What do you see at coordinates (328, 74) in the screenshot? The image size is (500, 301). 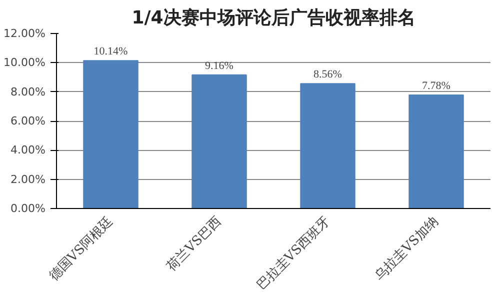 I see `data-label: 8.56%` at bounding box center [328, 74].